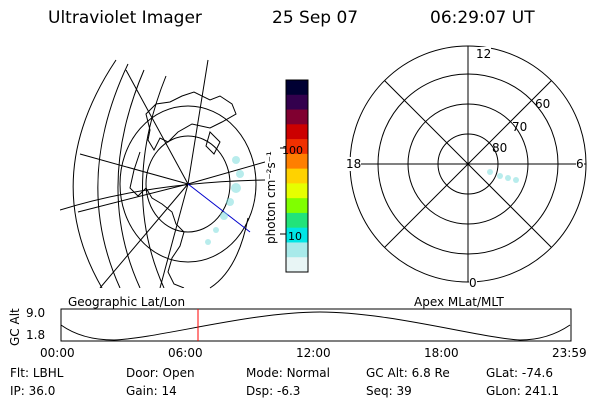  I want to click on parallel-line, so click(162, 195).